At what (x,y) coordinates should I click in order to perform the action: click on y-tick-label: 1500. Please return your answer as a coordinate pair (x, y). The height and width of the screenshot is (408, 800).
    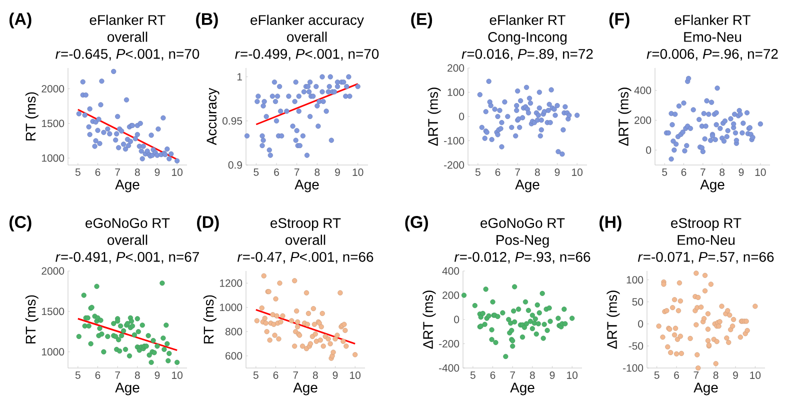
    Looking at the image, I should click on (53, 124).